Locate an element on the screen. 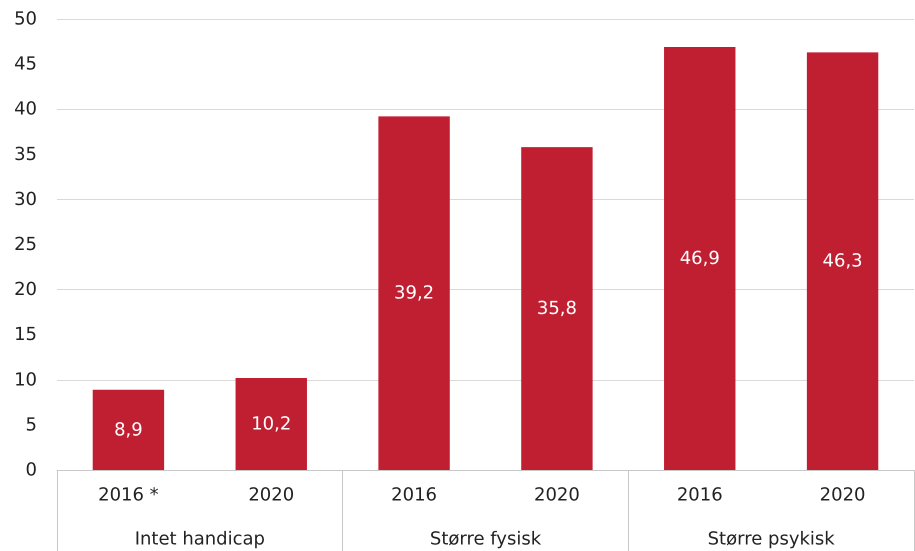 This screenshot has width=915, height=551. y-tick-label: 35 is located at coordinates (25, 154).